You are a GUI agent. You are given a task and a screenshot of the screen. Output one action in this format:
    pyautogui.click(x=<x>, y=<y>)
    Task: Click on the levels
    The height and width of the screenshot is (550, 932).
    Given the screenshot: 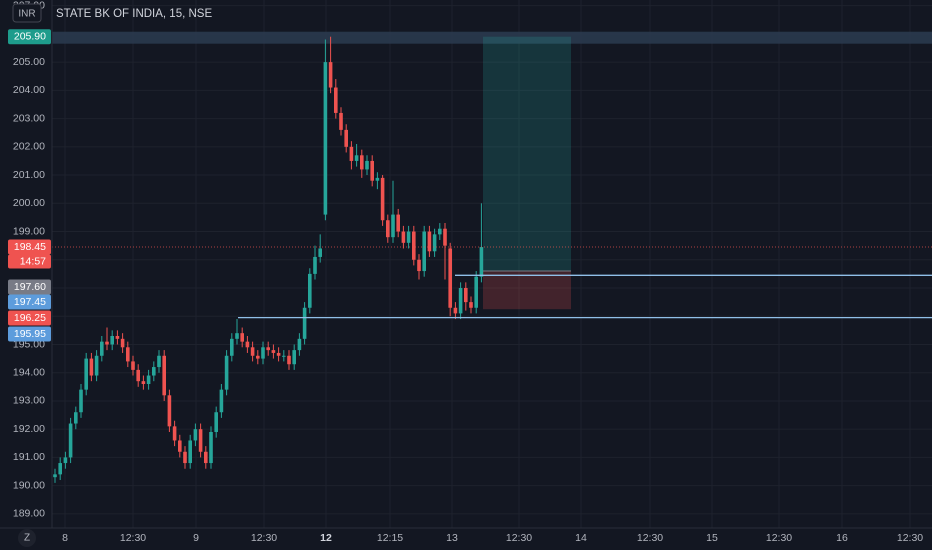 What is the action you would take?
    pyautogui.click(x=492, y=282)
    